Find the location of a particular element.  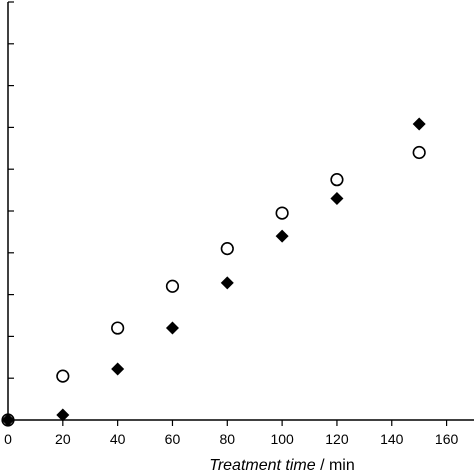

x-tick-label: 20 is located at coordinates (63, 439).